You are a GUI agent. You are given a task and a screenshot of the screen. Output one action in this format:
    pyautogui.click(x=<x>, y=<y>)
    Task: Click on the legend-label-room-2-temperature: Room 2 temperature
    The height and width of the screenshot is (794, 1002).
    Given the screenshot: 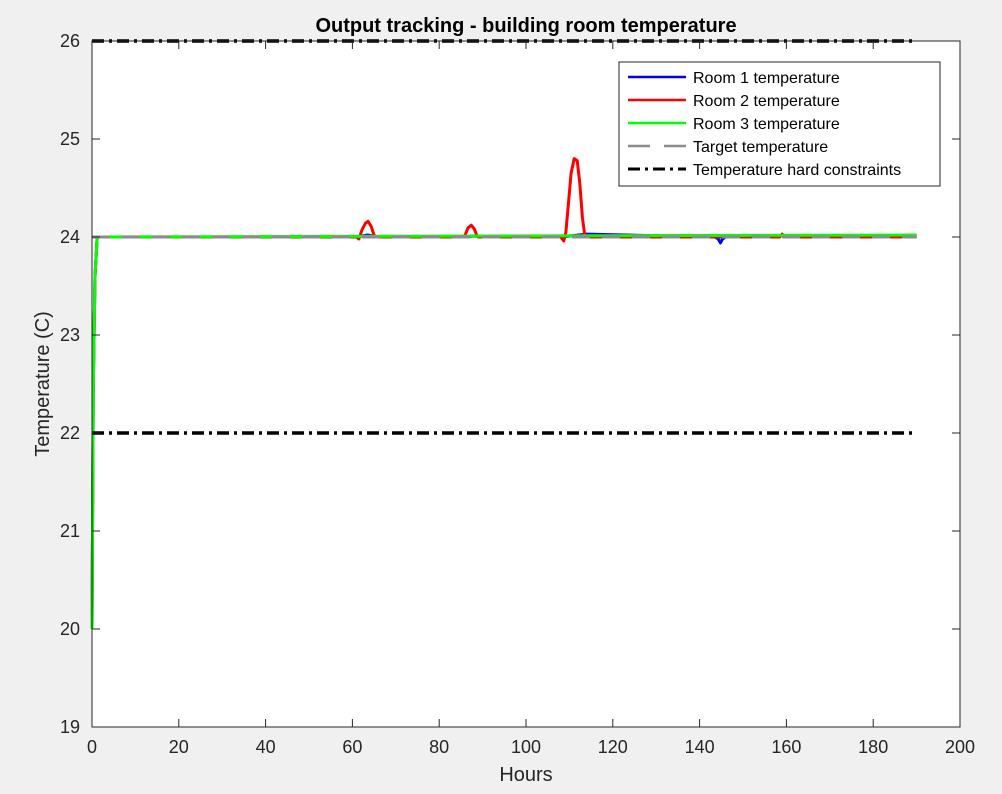 What is the action you would take?
    pyautogui.click(x=766, y=101)
    